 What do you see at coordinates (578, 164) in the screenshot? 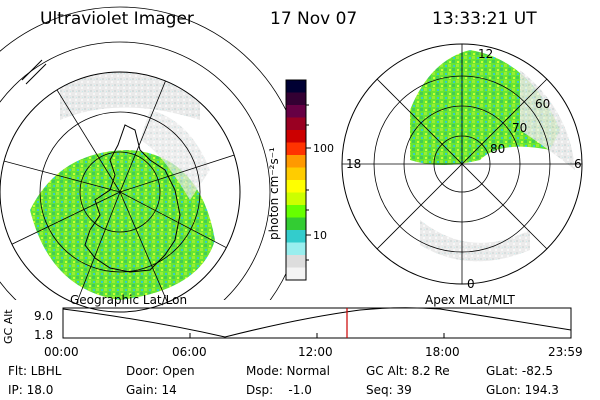
I see `mlt-label-6: 6` at bounding box center [578, 164].